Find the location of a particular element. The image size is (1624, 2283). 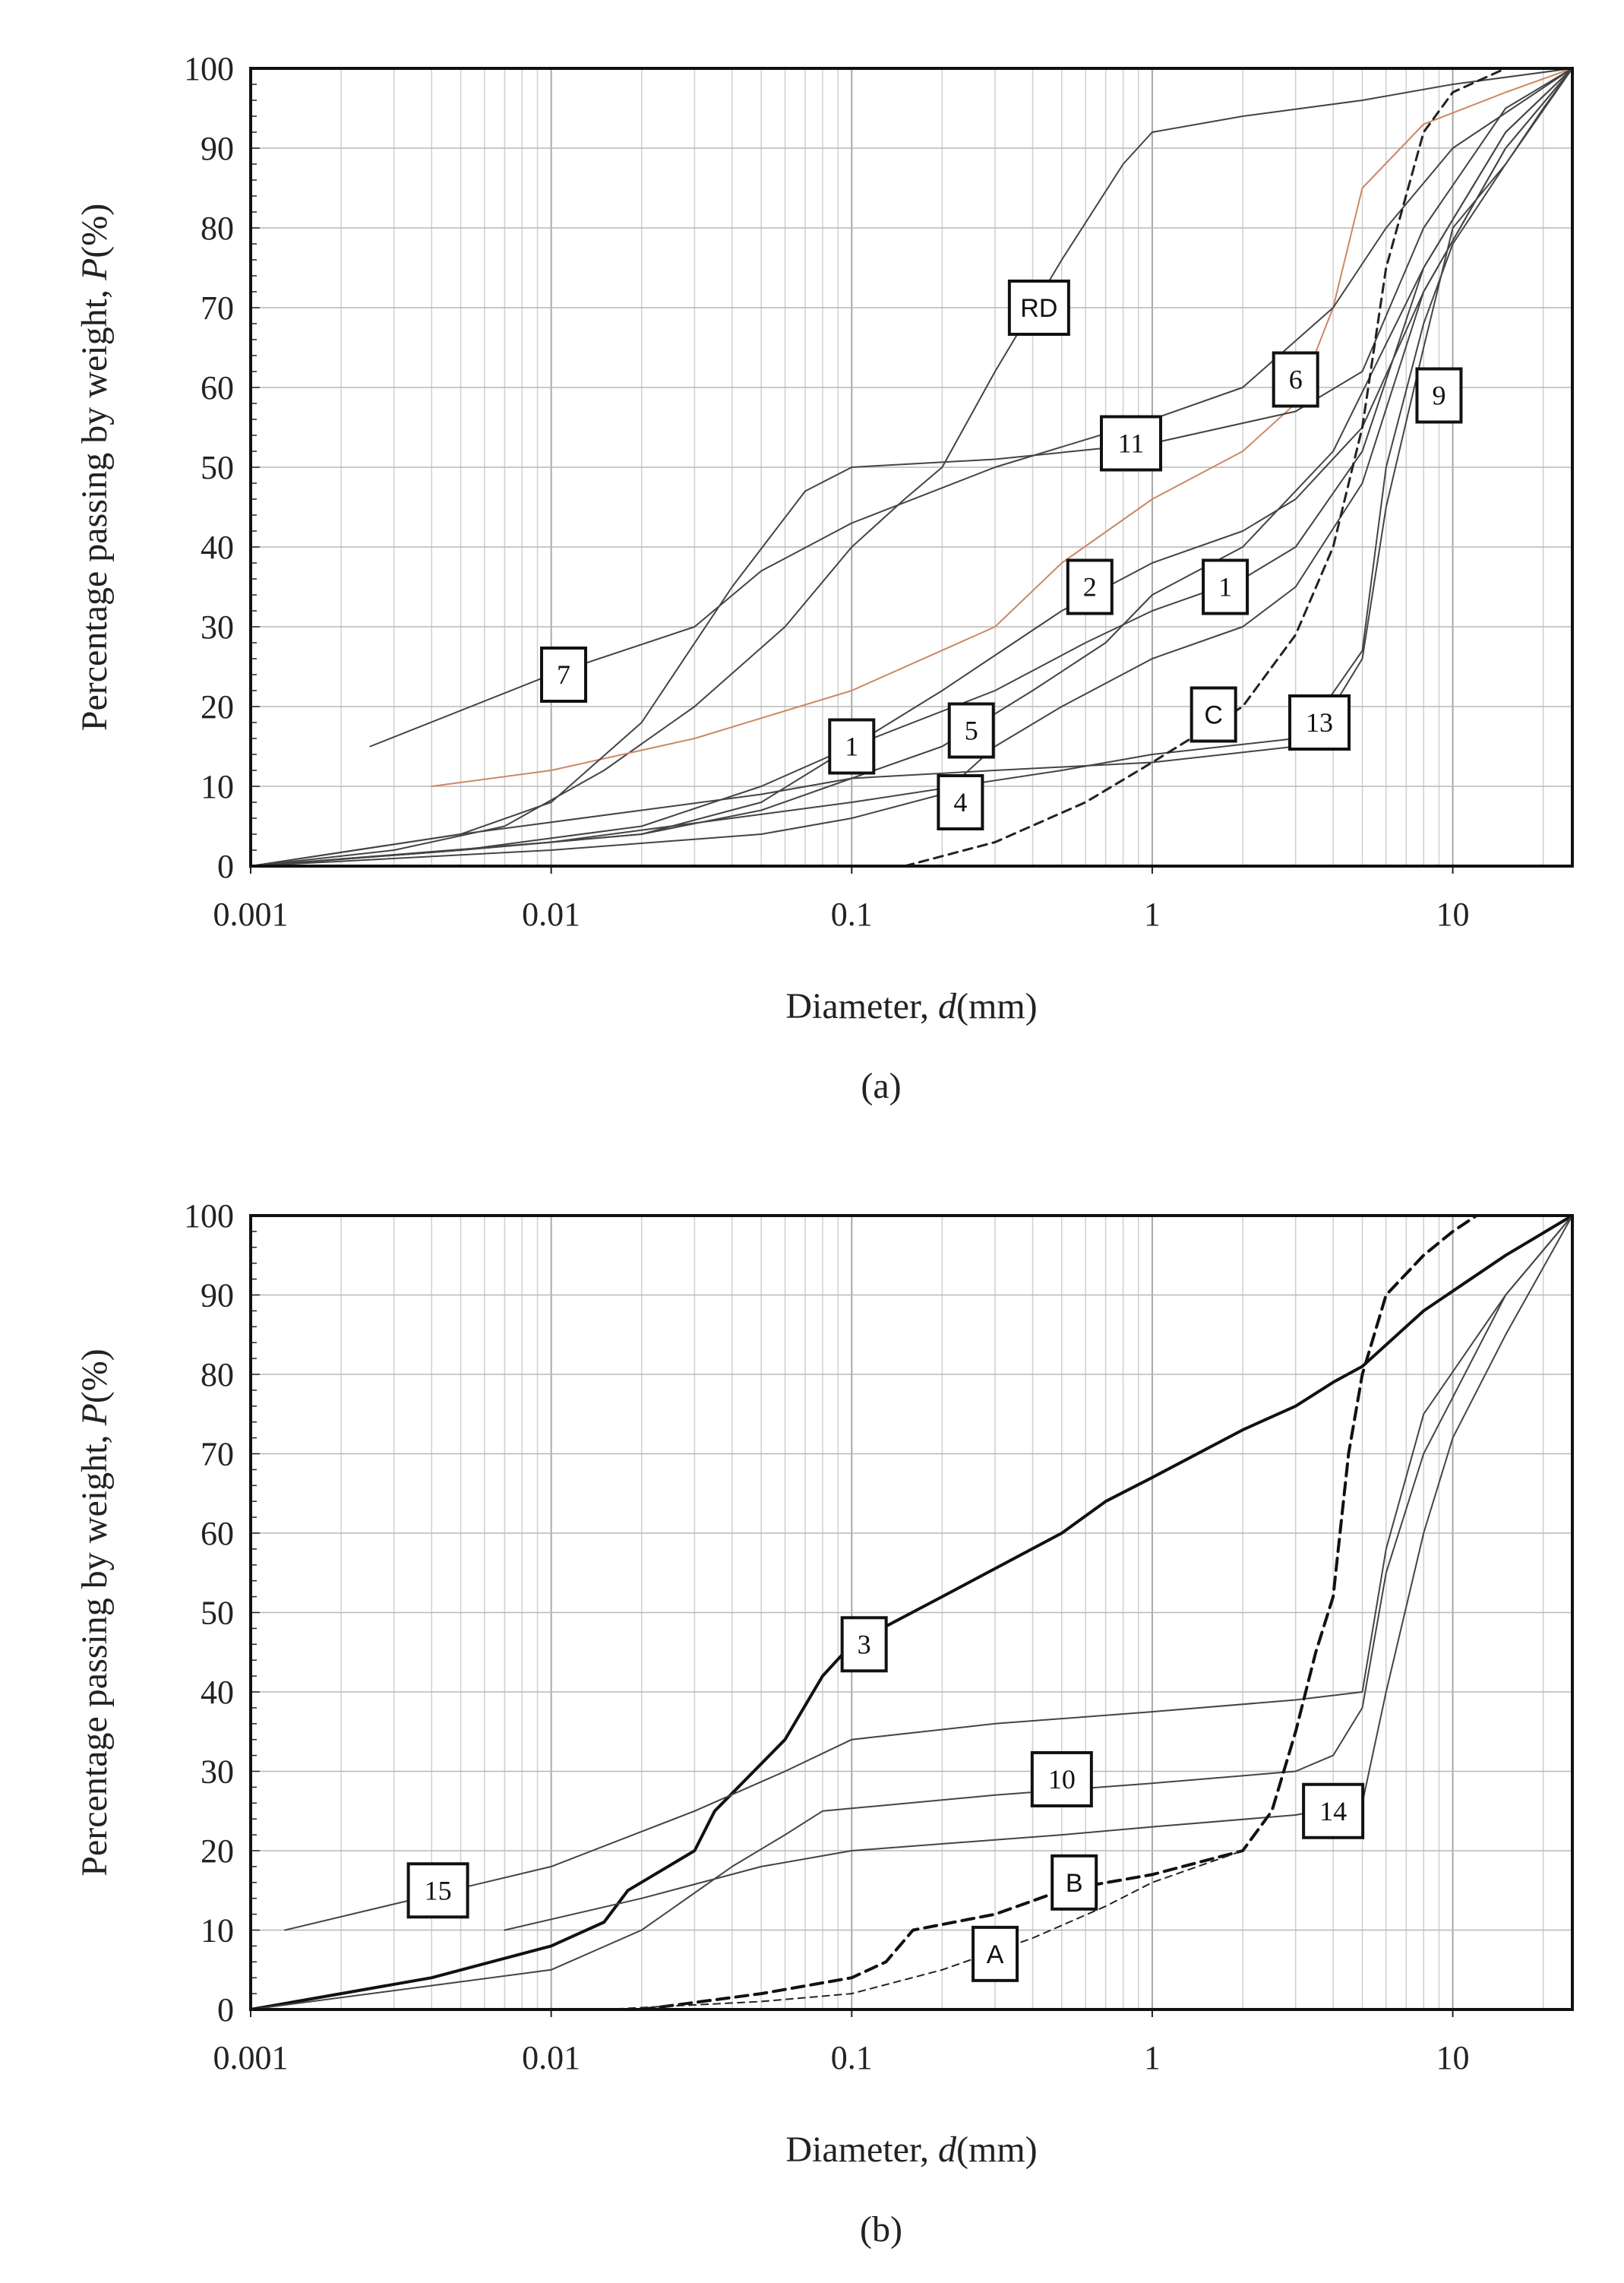

chart-a-curve-label-text: 7 is located at coordinates (564, 674).